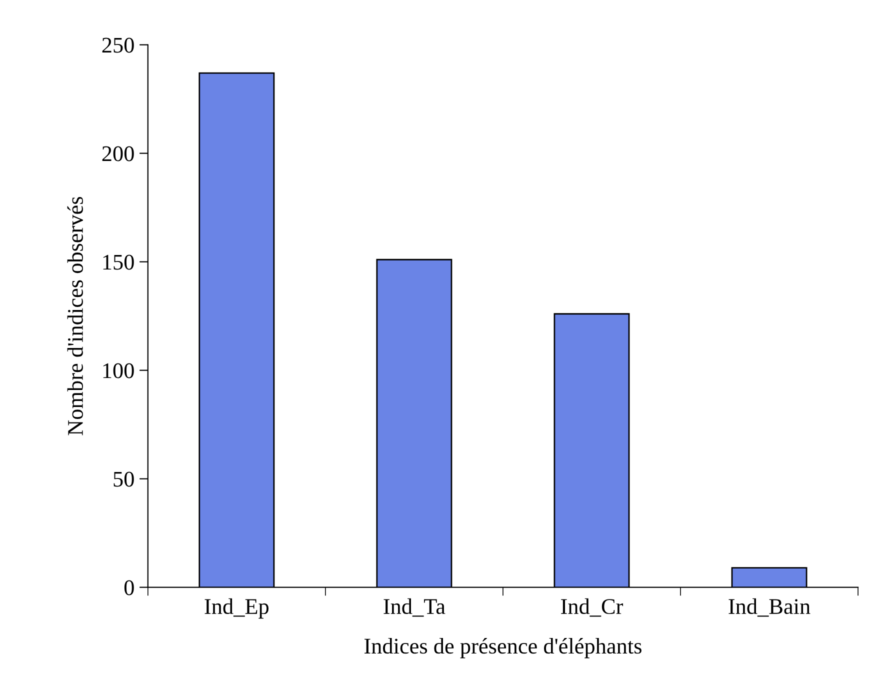 The height and width of the screenshot is (700, 891). What do you see at coordinates (415, 607) in the screenshot?
I see `x-tick-label: Ind_Ta` at bounding box center [415, 607].